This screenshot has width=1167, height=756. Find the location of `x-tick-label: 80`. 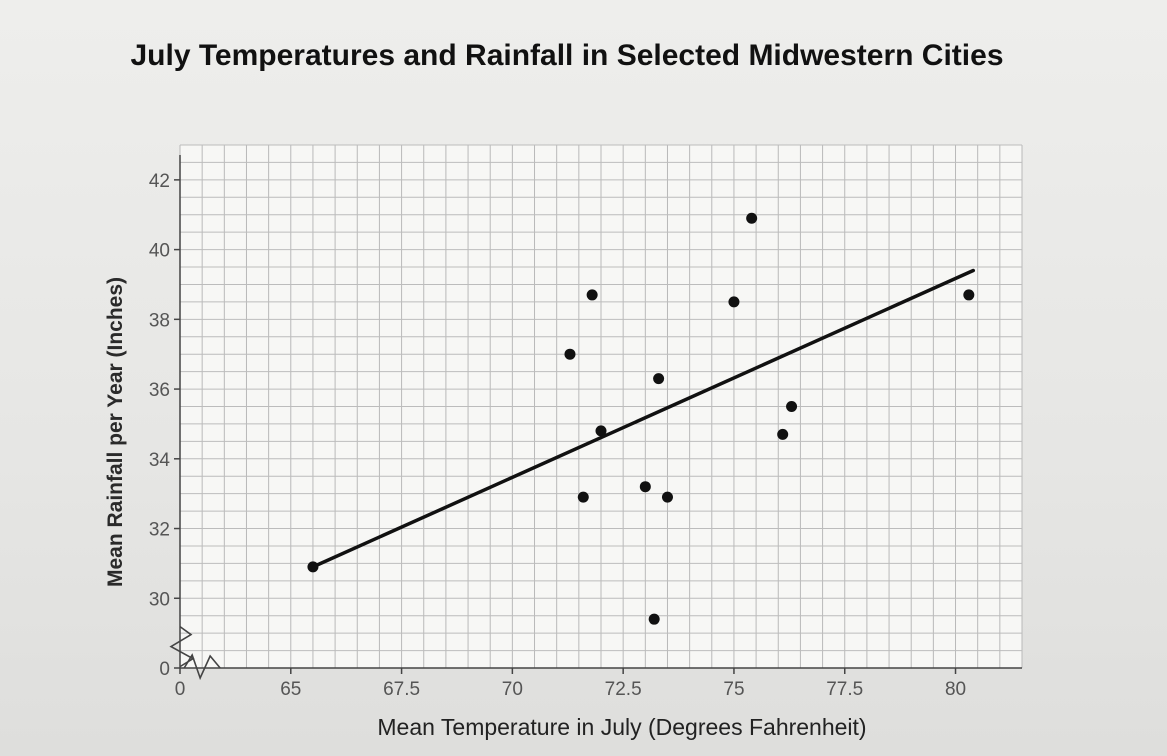

x-tick-label: 80 is located at coordinates (955, 689).